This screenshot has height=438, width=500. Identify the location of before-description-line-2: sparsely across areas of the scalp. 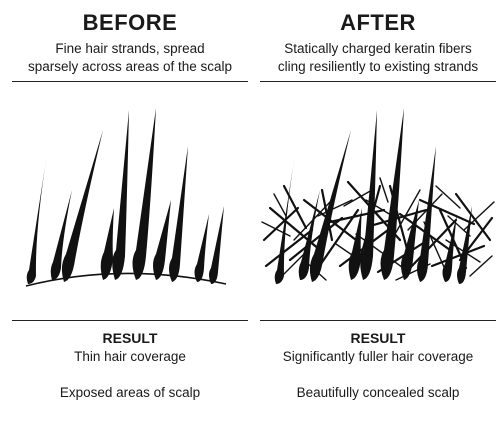
(130, 66).